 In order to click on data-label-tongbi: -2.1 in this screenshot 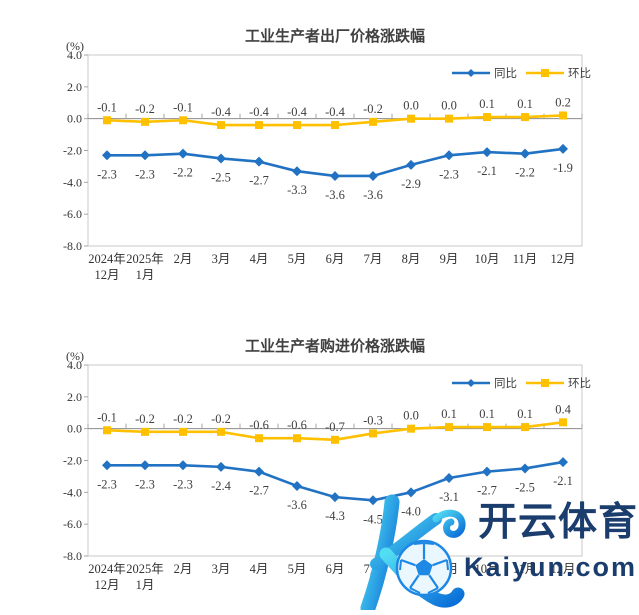, I will do `click(487, 171)`.